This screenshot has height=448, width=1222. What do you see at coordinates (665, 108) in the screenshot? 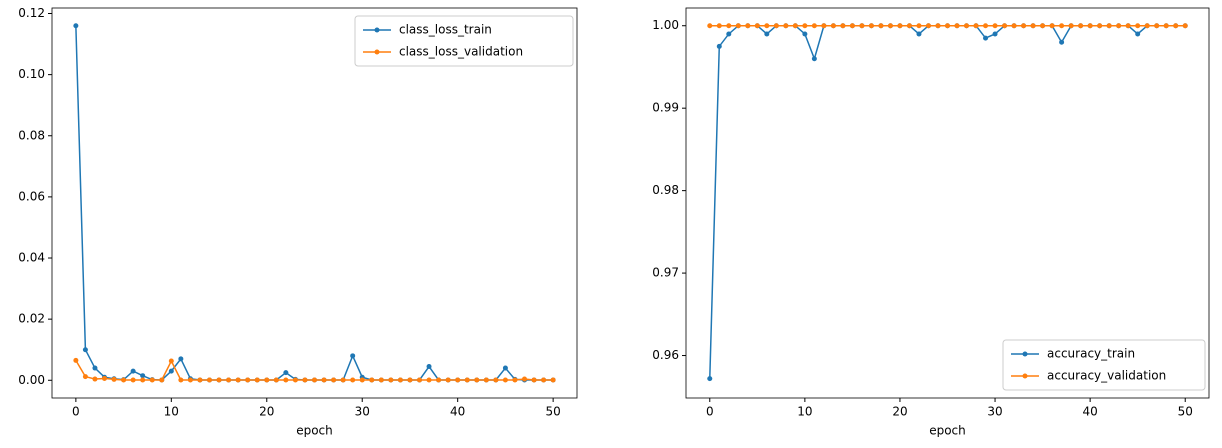
I see `y-tick-label: 0.99` at bounding box center [665, 108].